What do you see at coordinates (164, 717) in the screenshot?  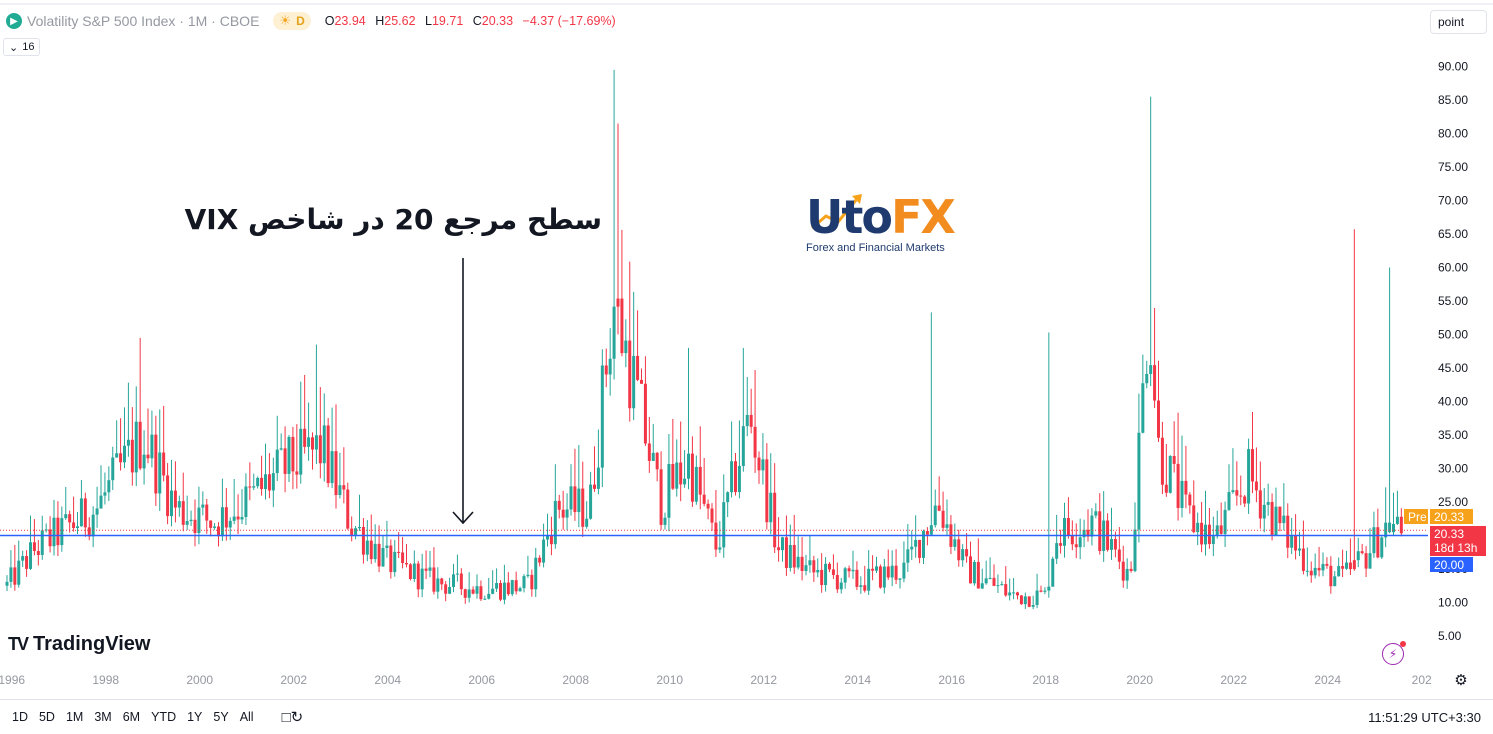 I see `timeframe-ytd-button: YTD` at bounding box center [164, 717].